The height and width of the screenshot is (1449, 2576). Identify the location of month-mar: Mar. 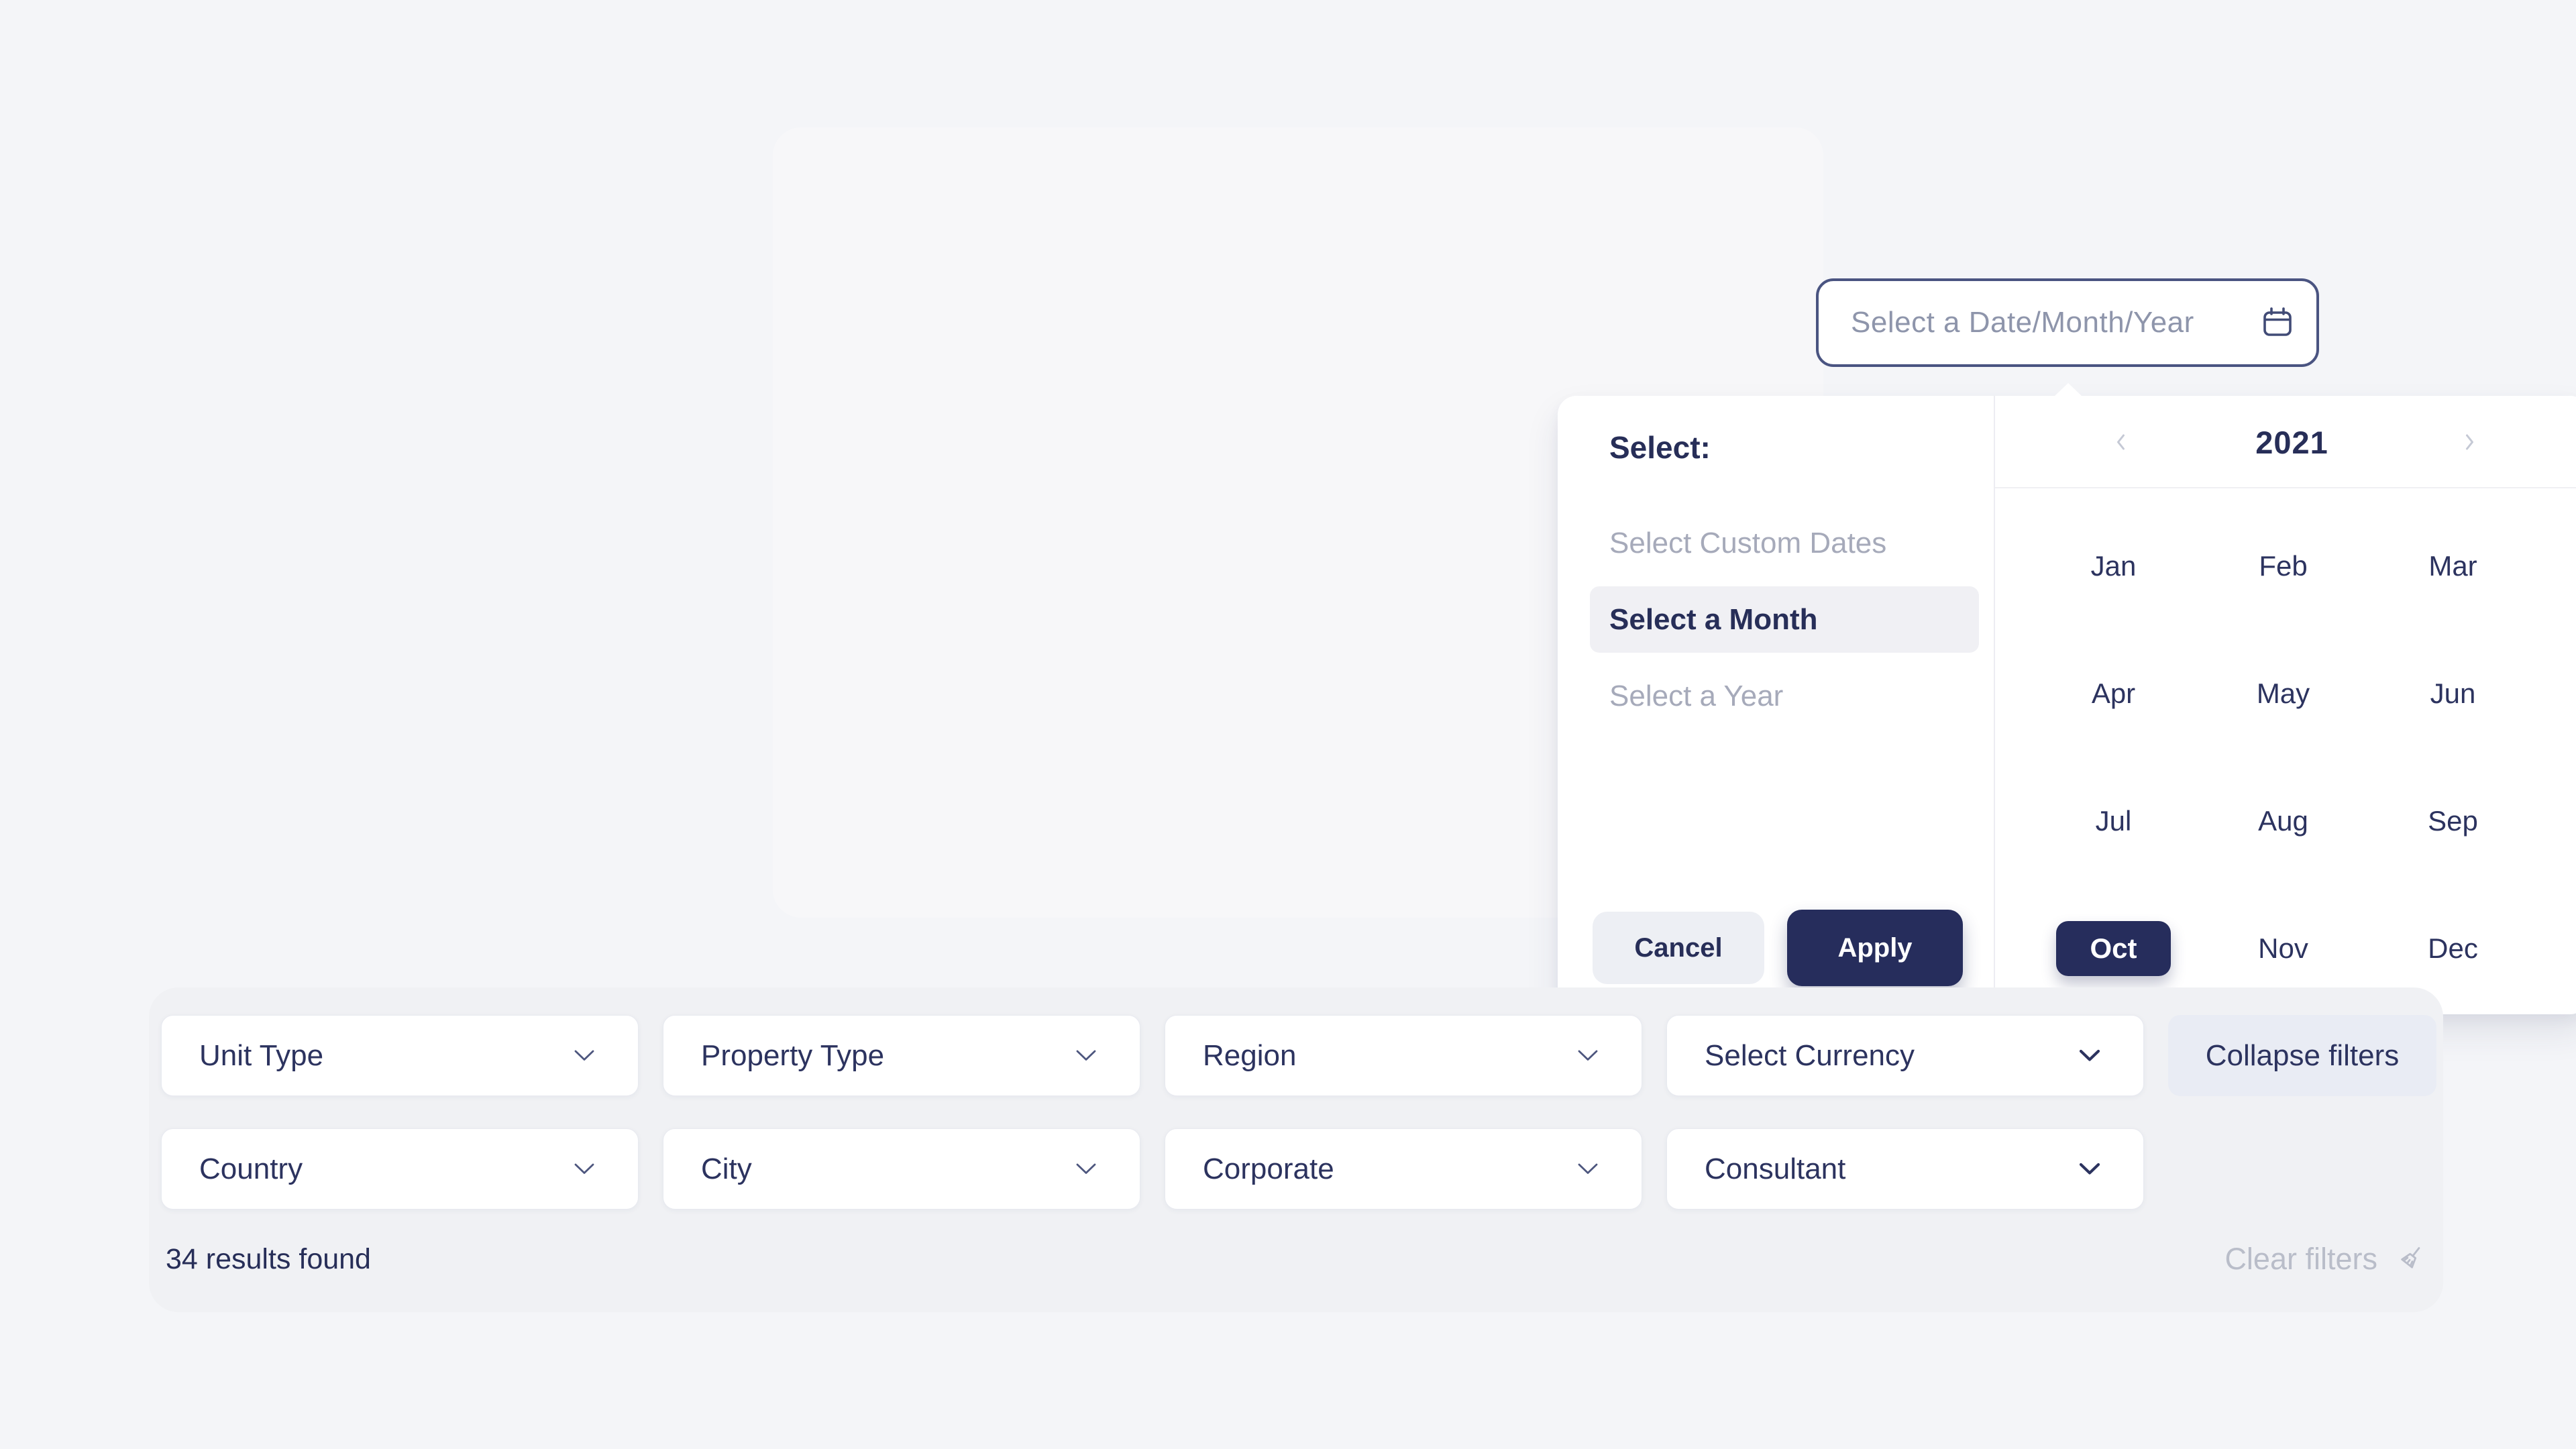
(2453, 566).